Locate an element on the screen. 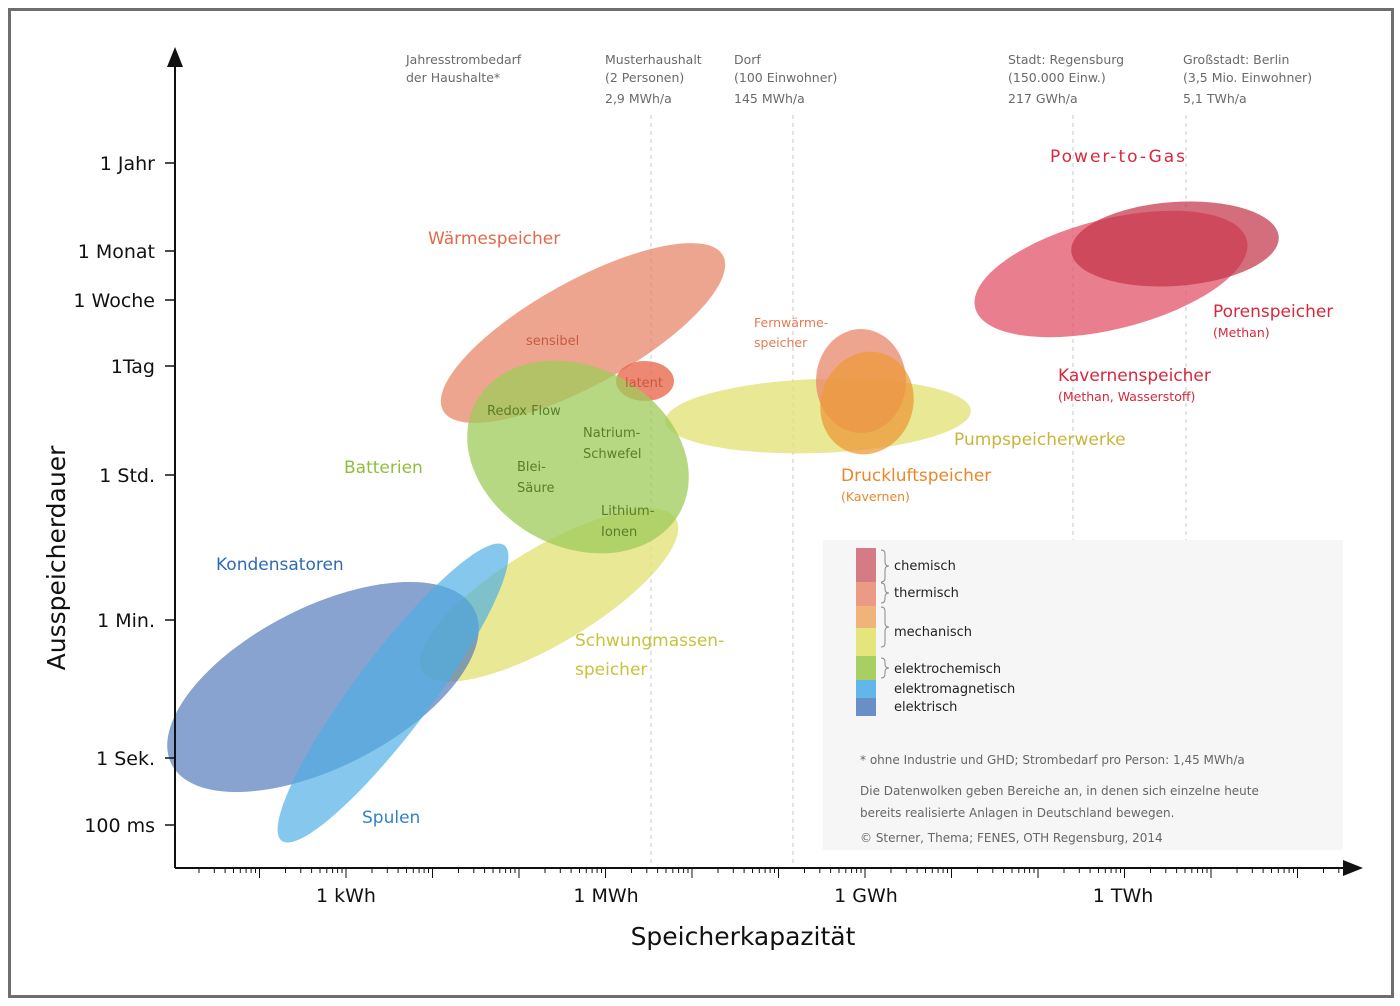 Image resolution: width=1400 pixels, height=1006 pixels. y-tick-marks is located at coordinates (170, 494).